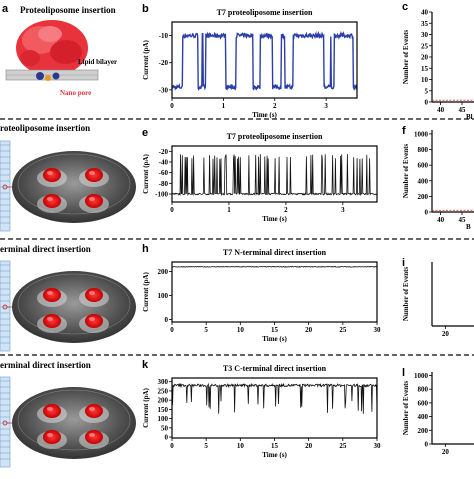 The height and width of the screenshot is (479, 474). What do you see at coordinates (275, 252) in the screenshot?
I see `chart-title: T7 N-terminal direct insertion` at bounding box center [275, 252].